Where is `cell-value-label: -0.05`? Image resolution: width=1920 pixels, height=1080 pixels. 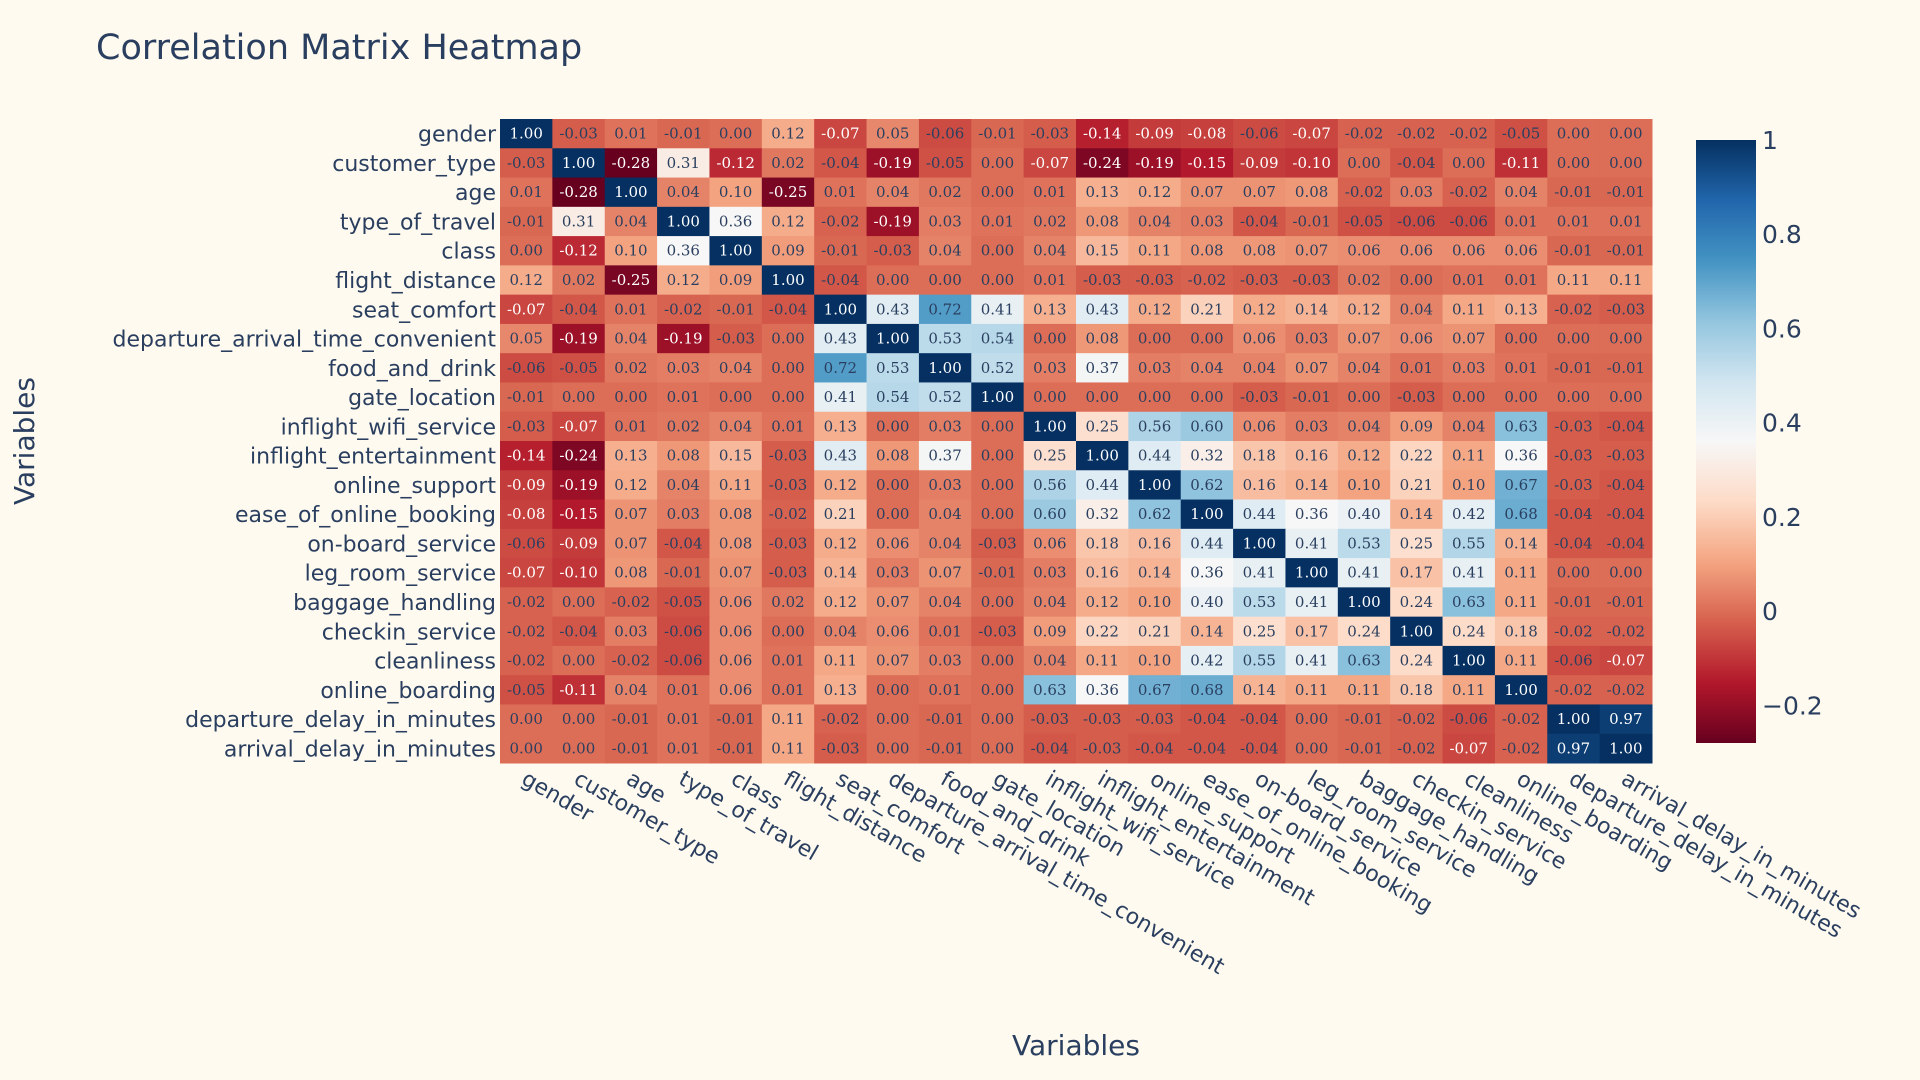
cell-value-label: -0.05 is located at coordinates (1364, 221).